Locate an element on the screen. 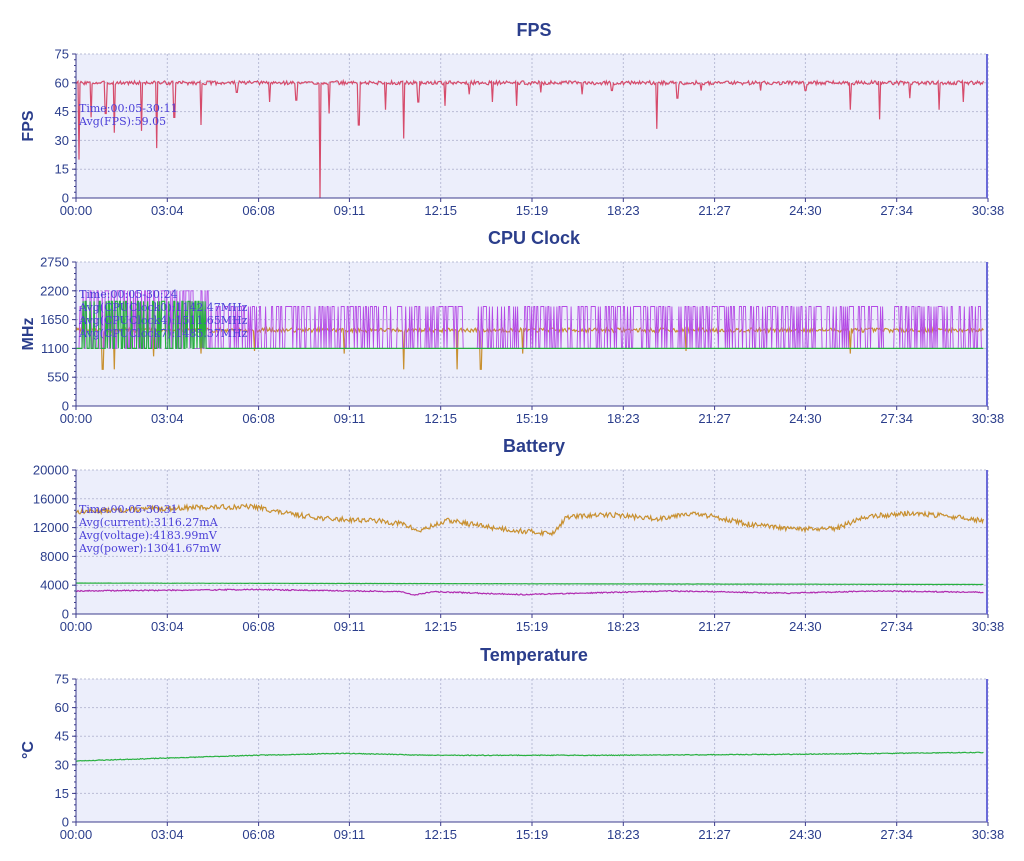 Image resolution: width=1024 pixels, height=861 pixels. y-tick-label: 4000 is located at coordinates (54, 585).